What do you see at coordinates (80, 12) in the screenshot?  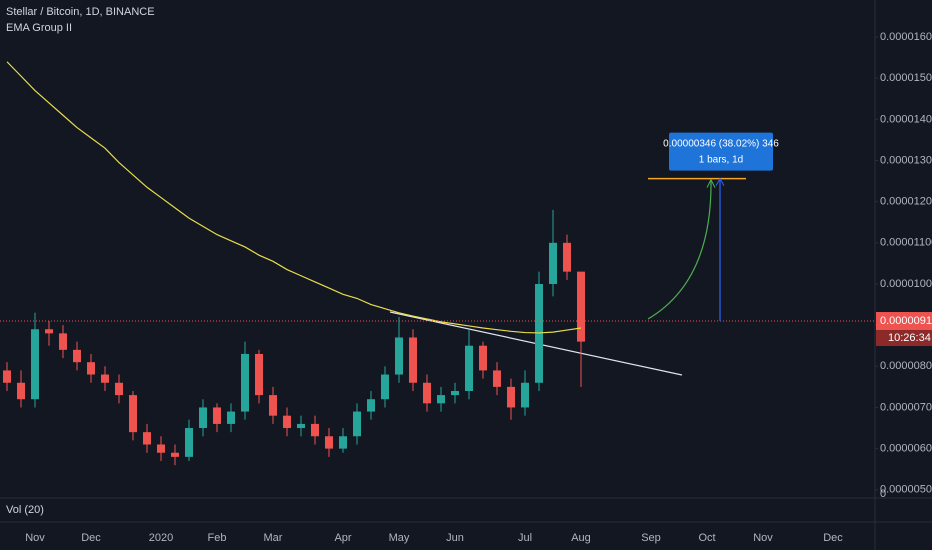 I see `chart-title: Stellar / Bitcoin, 1D, BINANCE` at bounding box center [80, 12].